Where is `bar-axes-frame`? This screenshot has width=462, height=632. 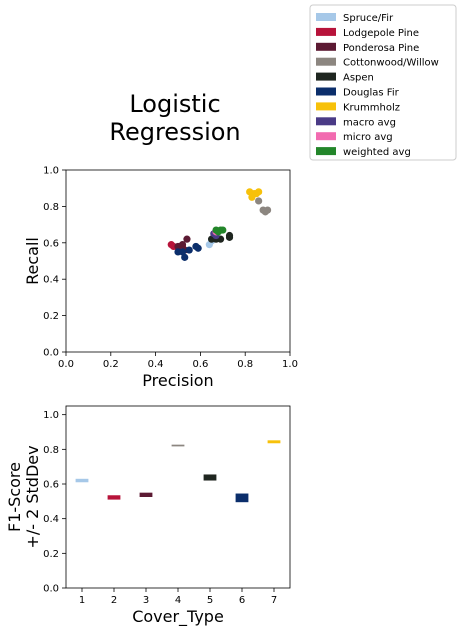
bar-axes-frame is located at coordinates (178, 497).